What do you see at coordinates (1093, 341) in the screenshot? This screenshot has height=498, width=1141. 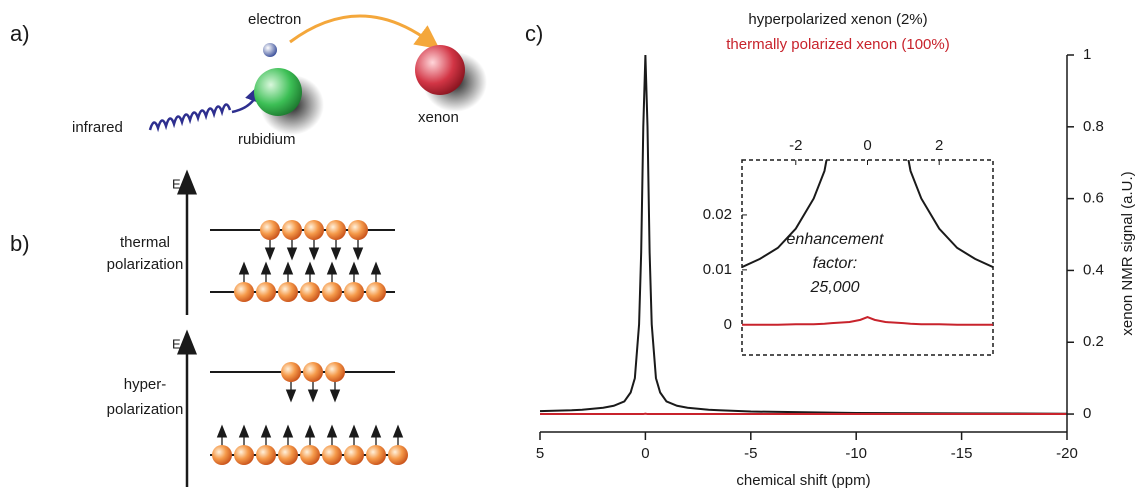 I see `y-tick-label: 0.2` at bounding box center [1093, 341].